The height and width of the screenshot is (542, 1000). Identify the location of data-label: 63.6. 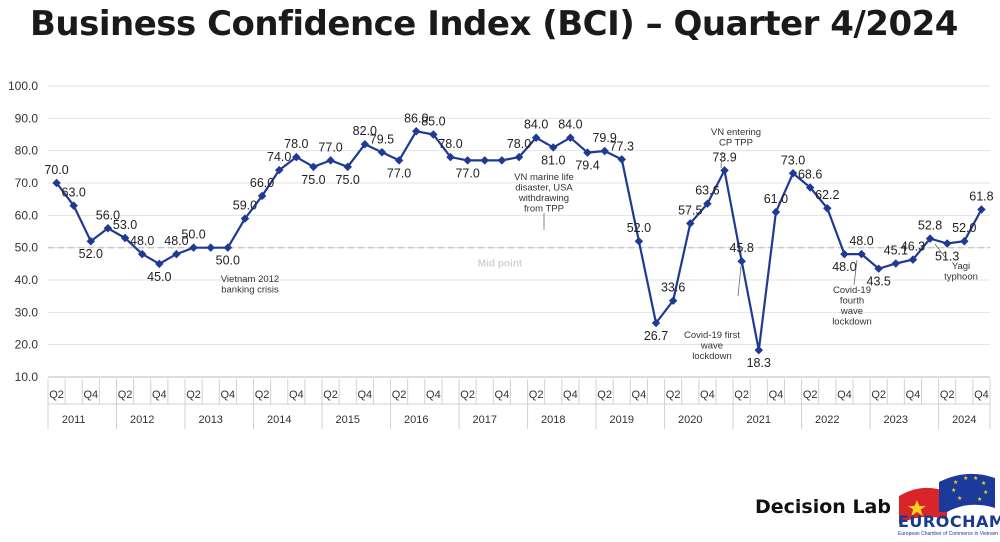
(707, 191).